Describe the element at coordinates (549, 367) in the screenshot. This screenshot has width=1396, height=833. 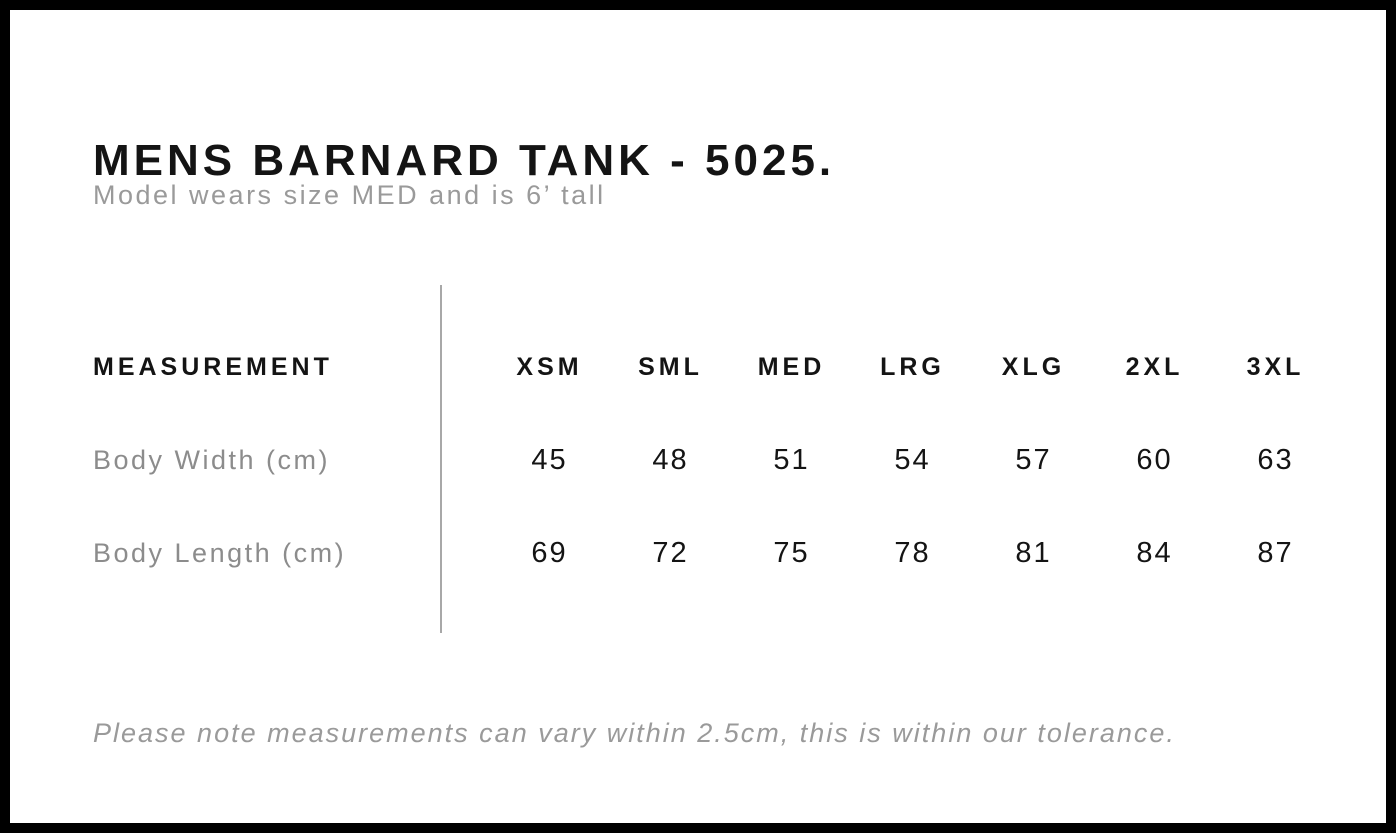
I see `size-column-header-xsm: XSM` at that location.